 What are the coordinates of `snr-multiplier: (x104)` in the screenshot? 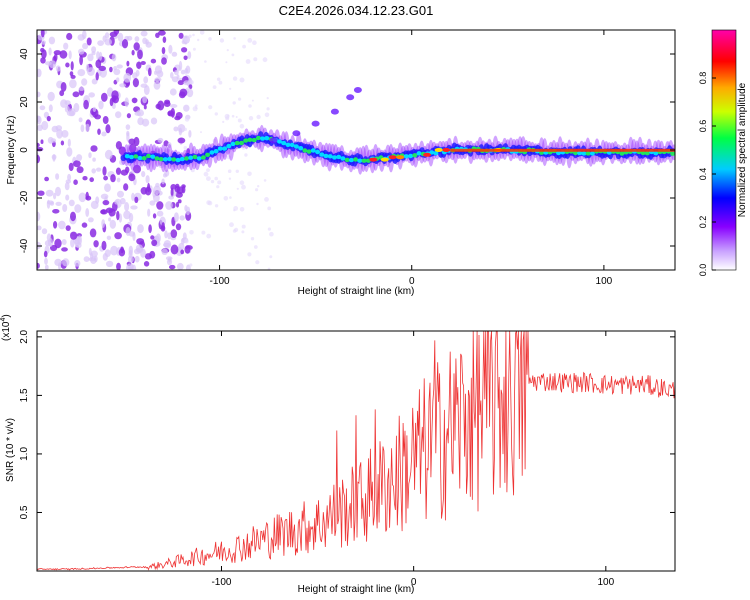 It's located at (6, 327).